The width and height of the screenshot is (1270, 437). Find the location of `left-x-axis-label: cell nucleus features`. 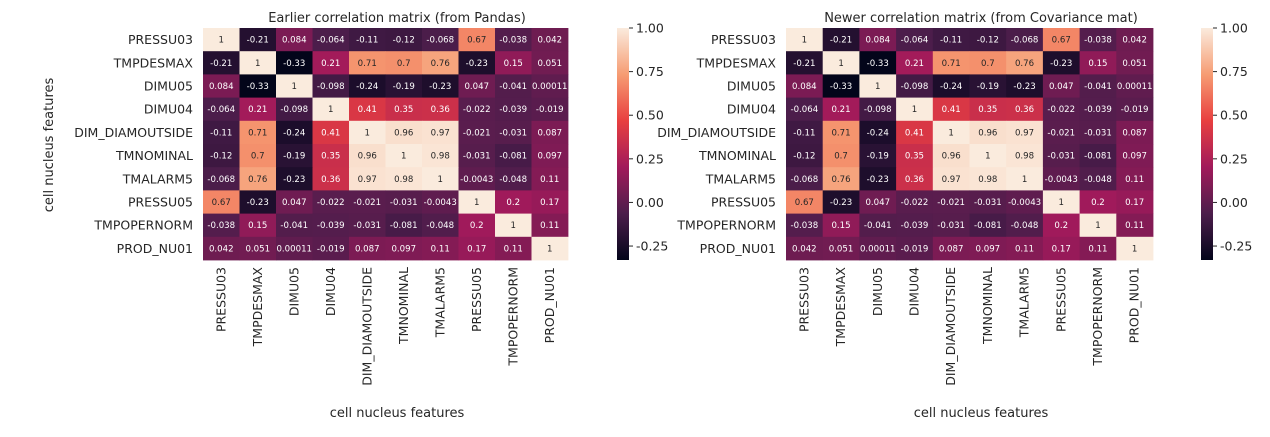

left-x-axis-label: cell nucleus features is located at coordinates (397, 413).